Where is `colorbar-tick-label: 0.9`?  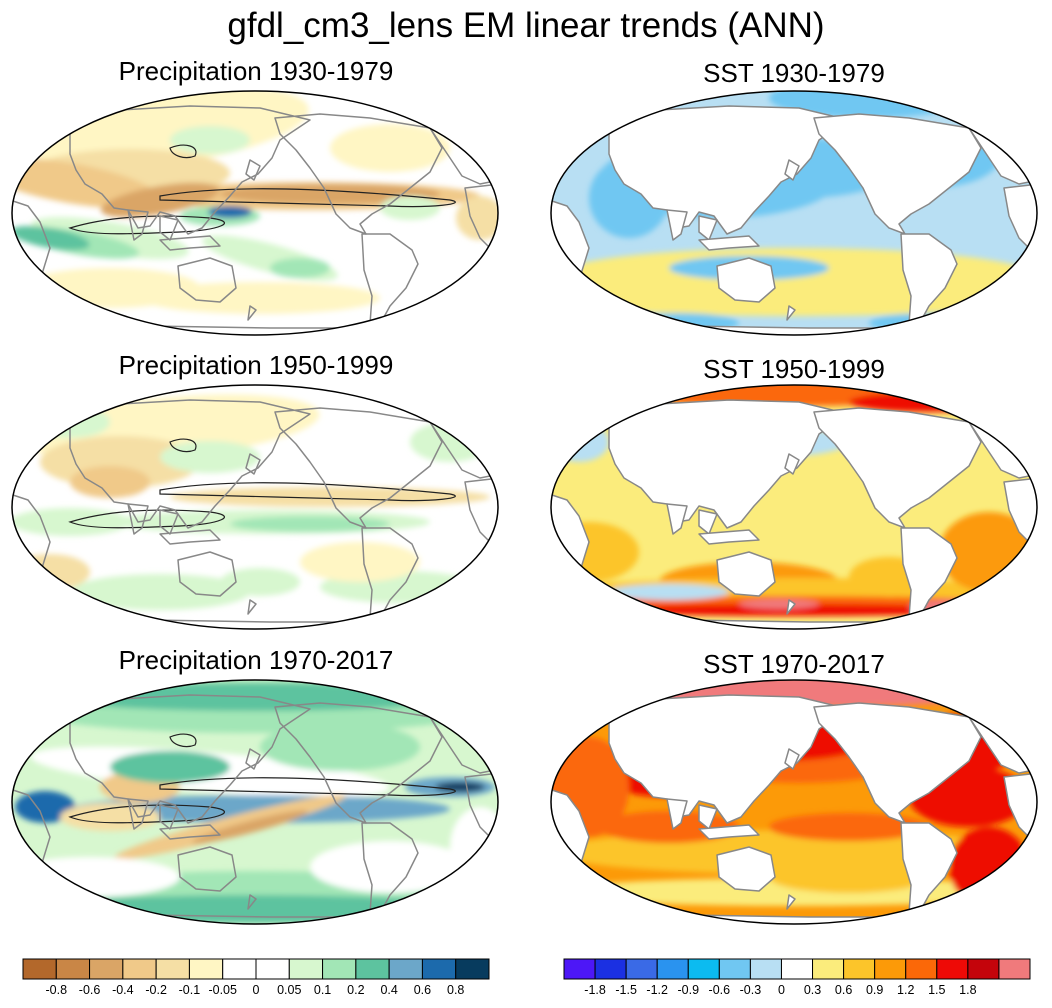 colorbar-tick-label: 0.9 is located at coordinates (874, 990).